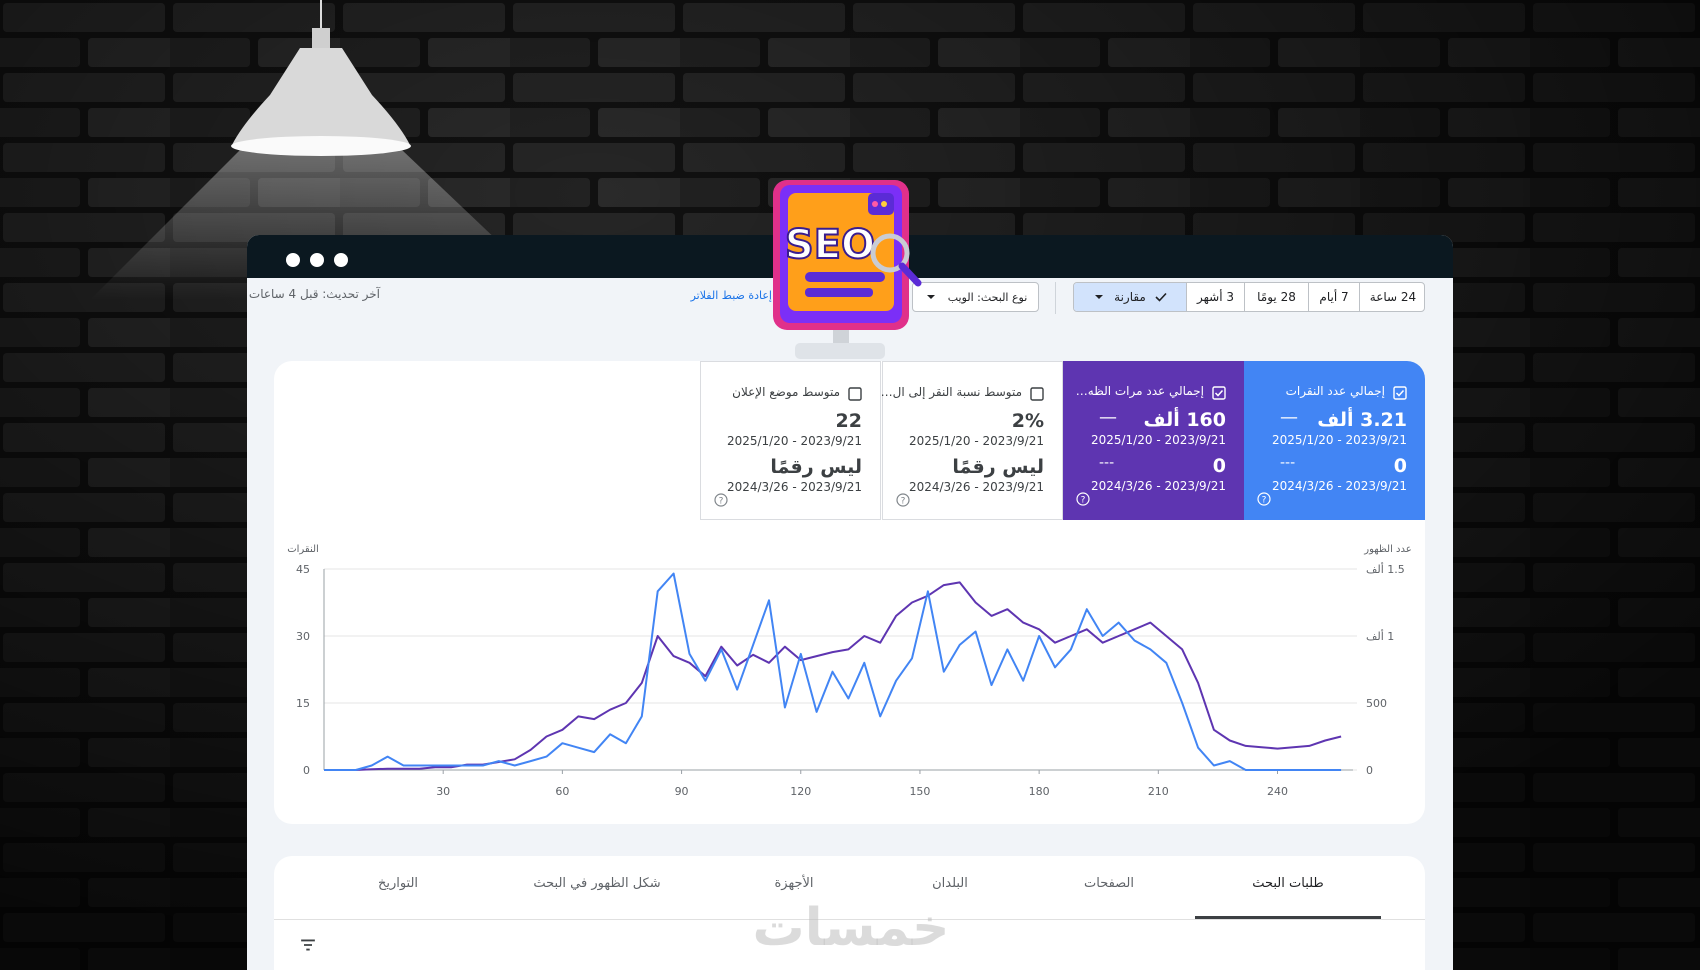  What do you see at coordinates (1333, 297) in the screenshot?
I see `range-button: 7 أيام` at bounding box center [1333, 297].